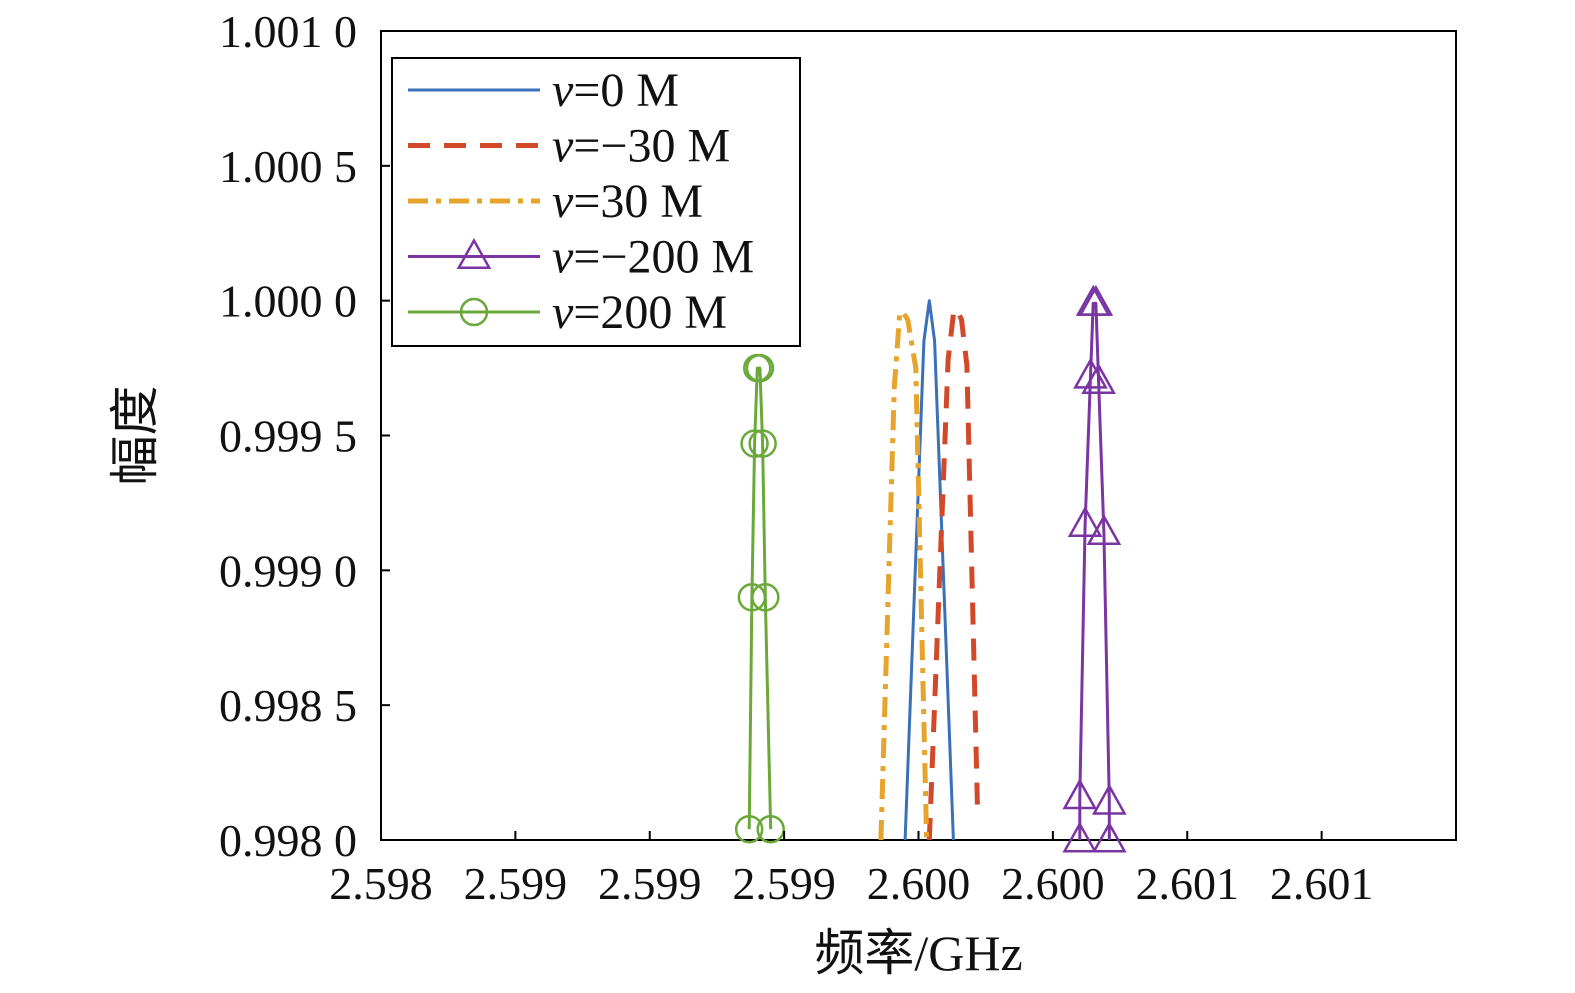 This screenshot has width=1575, height=993. What do you see at coordinates (135, 436) in the screenshot?
I see `y-axis-title: 幅度` at bounding box center [135, 436].